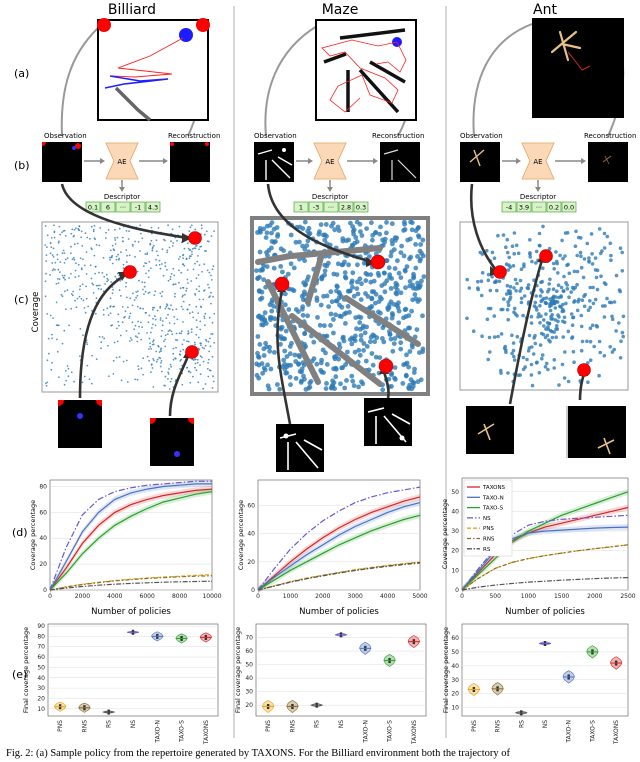 The image size is (640, 762). What do you see at coordinates (340, 10) in the screenshot?
I see `column-title-maze: Maze` at bounding box center [340, 10].